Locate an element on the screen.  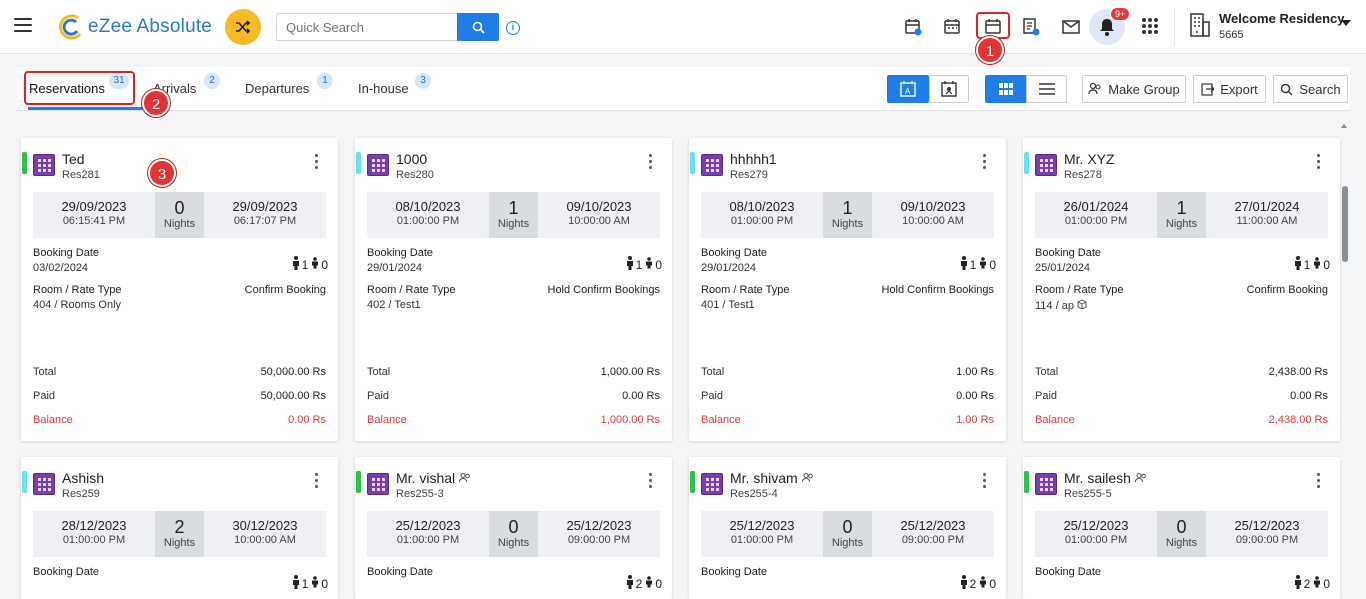
checkin: 25/12/2023 01:00:00 PM is located at coordinates (762, 532).